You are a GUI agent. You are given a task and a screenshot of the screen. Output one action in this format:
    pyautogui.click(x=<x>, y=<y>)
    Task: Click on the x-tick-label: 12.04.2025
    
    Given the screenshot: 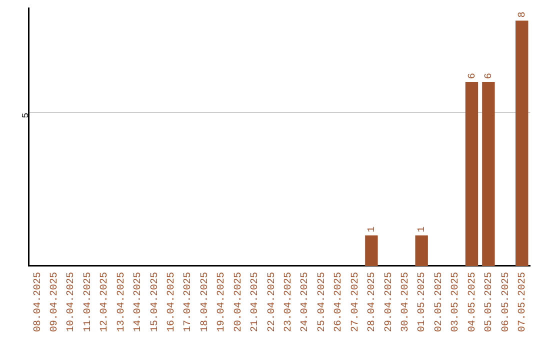 What is the action you would take?
    pyautogui.click(x=105, y=302)
    